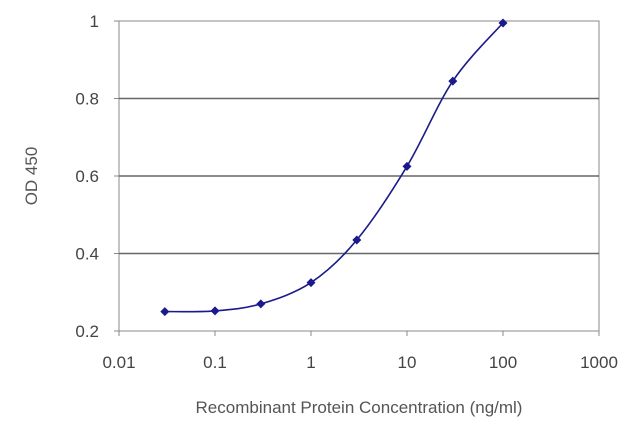 This screenshot has height=427, width=640. Describe the element at coordinates (87, 331) in the screenshot. I see `y-tick-label: 0.2` at that location.